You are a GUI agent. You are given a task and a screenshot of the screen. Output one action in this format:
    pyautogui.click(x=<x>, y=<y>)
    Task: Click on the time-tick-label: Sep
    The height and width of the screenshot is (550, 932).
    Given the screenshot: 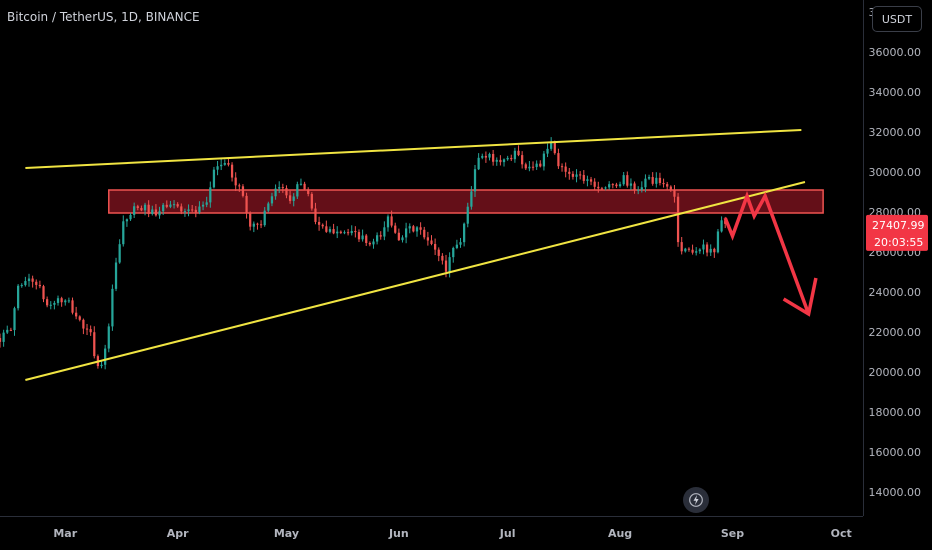 What is the action you would take?
    pyautogui.click(x=732, y=533)
    